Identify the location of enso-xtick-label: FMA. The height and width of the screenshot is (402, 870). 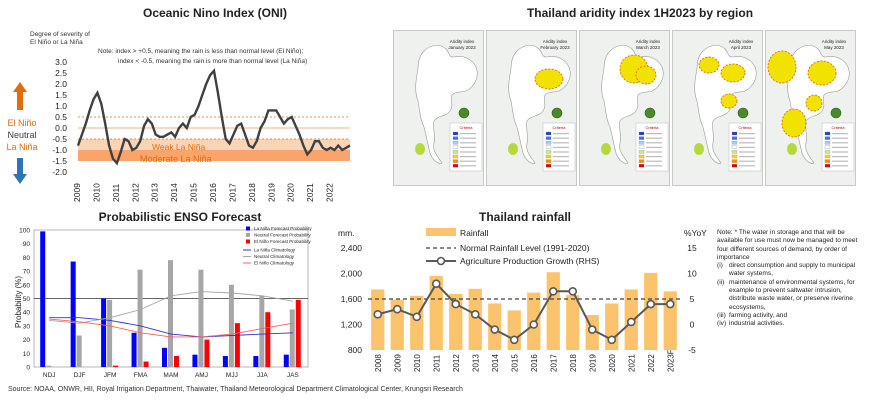
(141, 375).